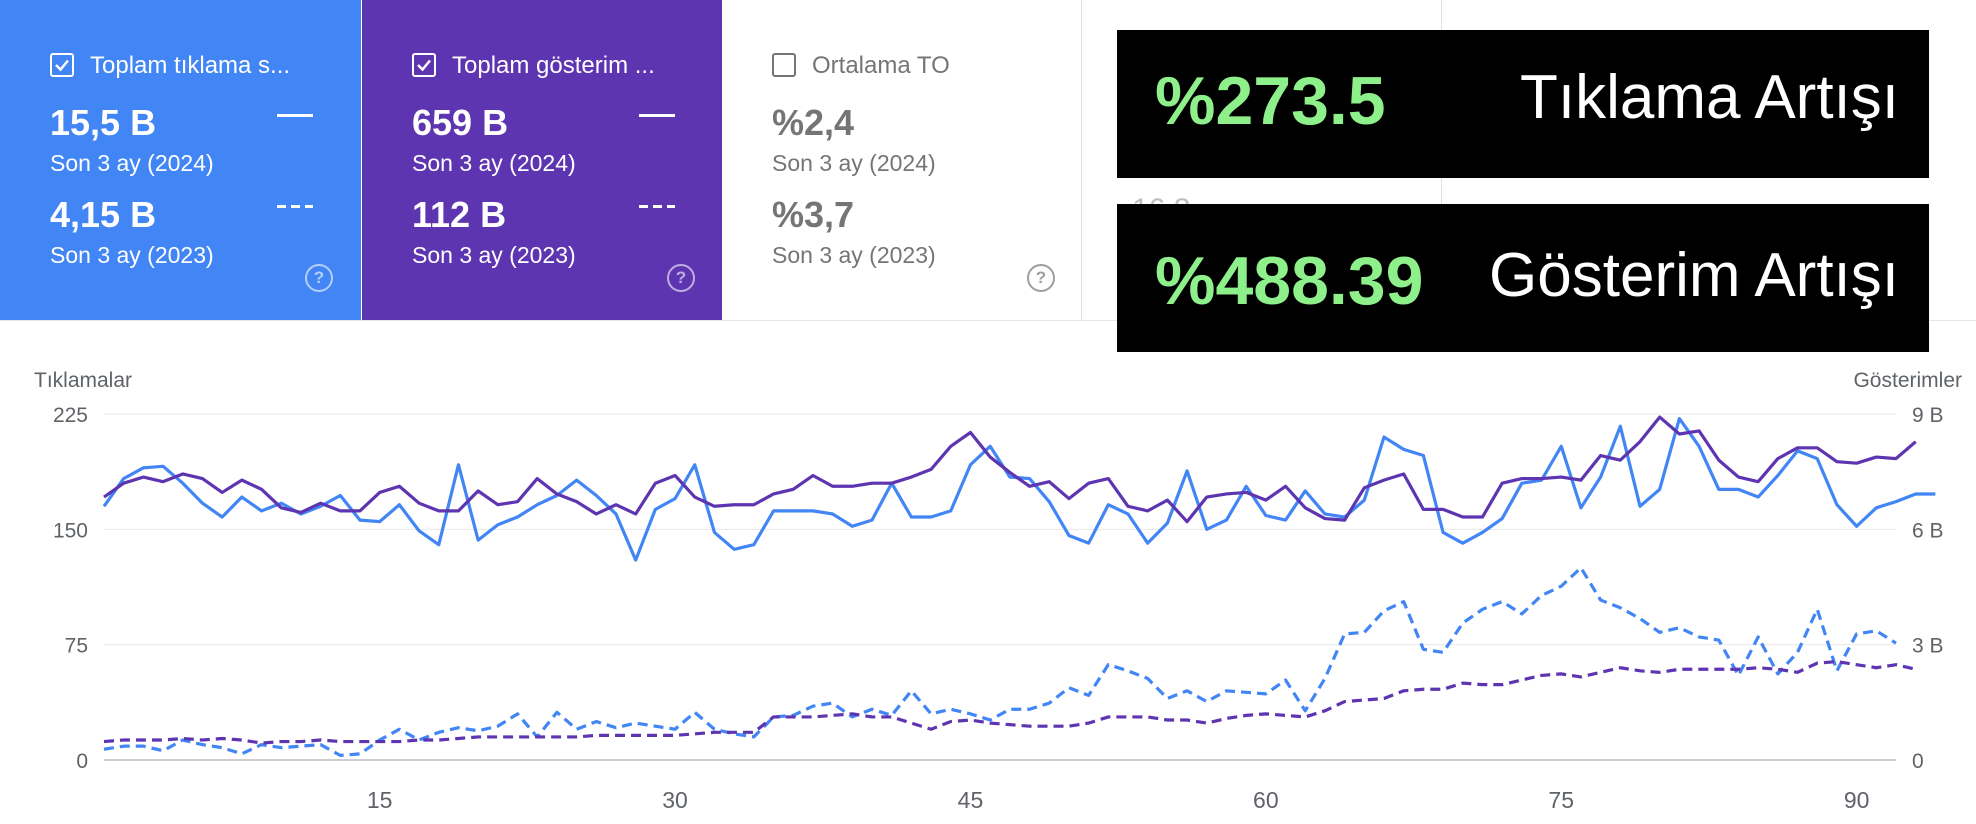 This screenshot has width=1976, height=824. Describe the element at coordinates (813, 122) in the screenshot. I see `card-value-current: %2,4` at that location.